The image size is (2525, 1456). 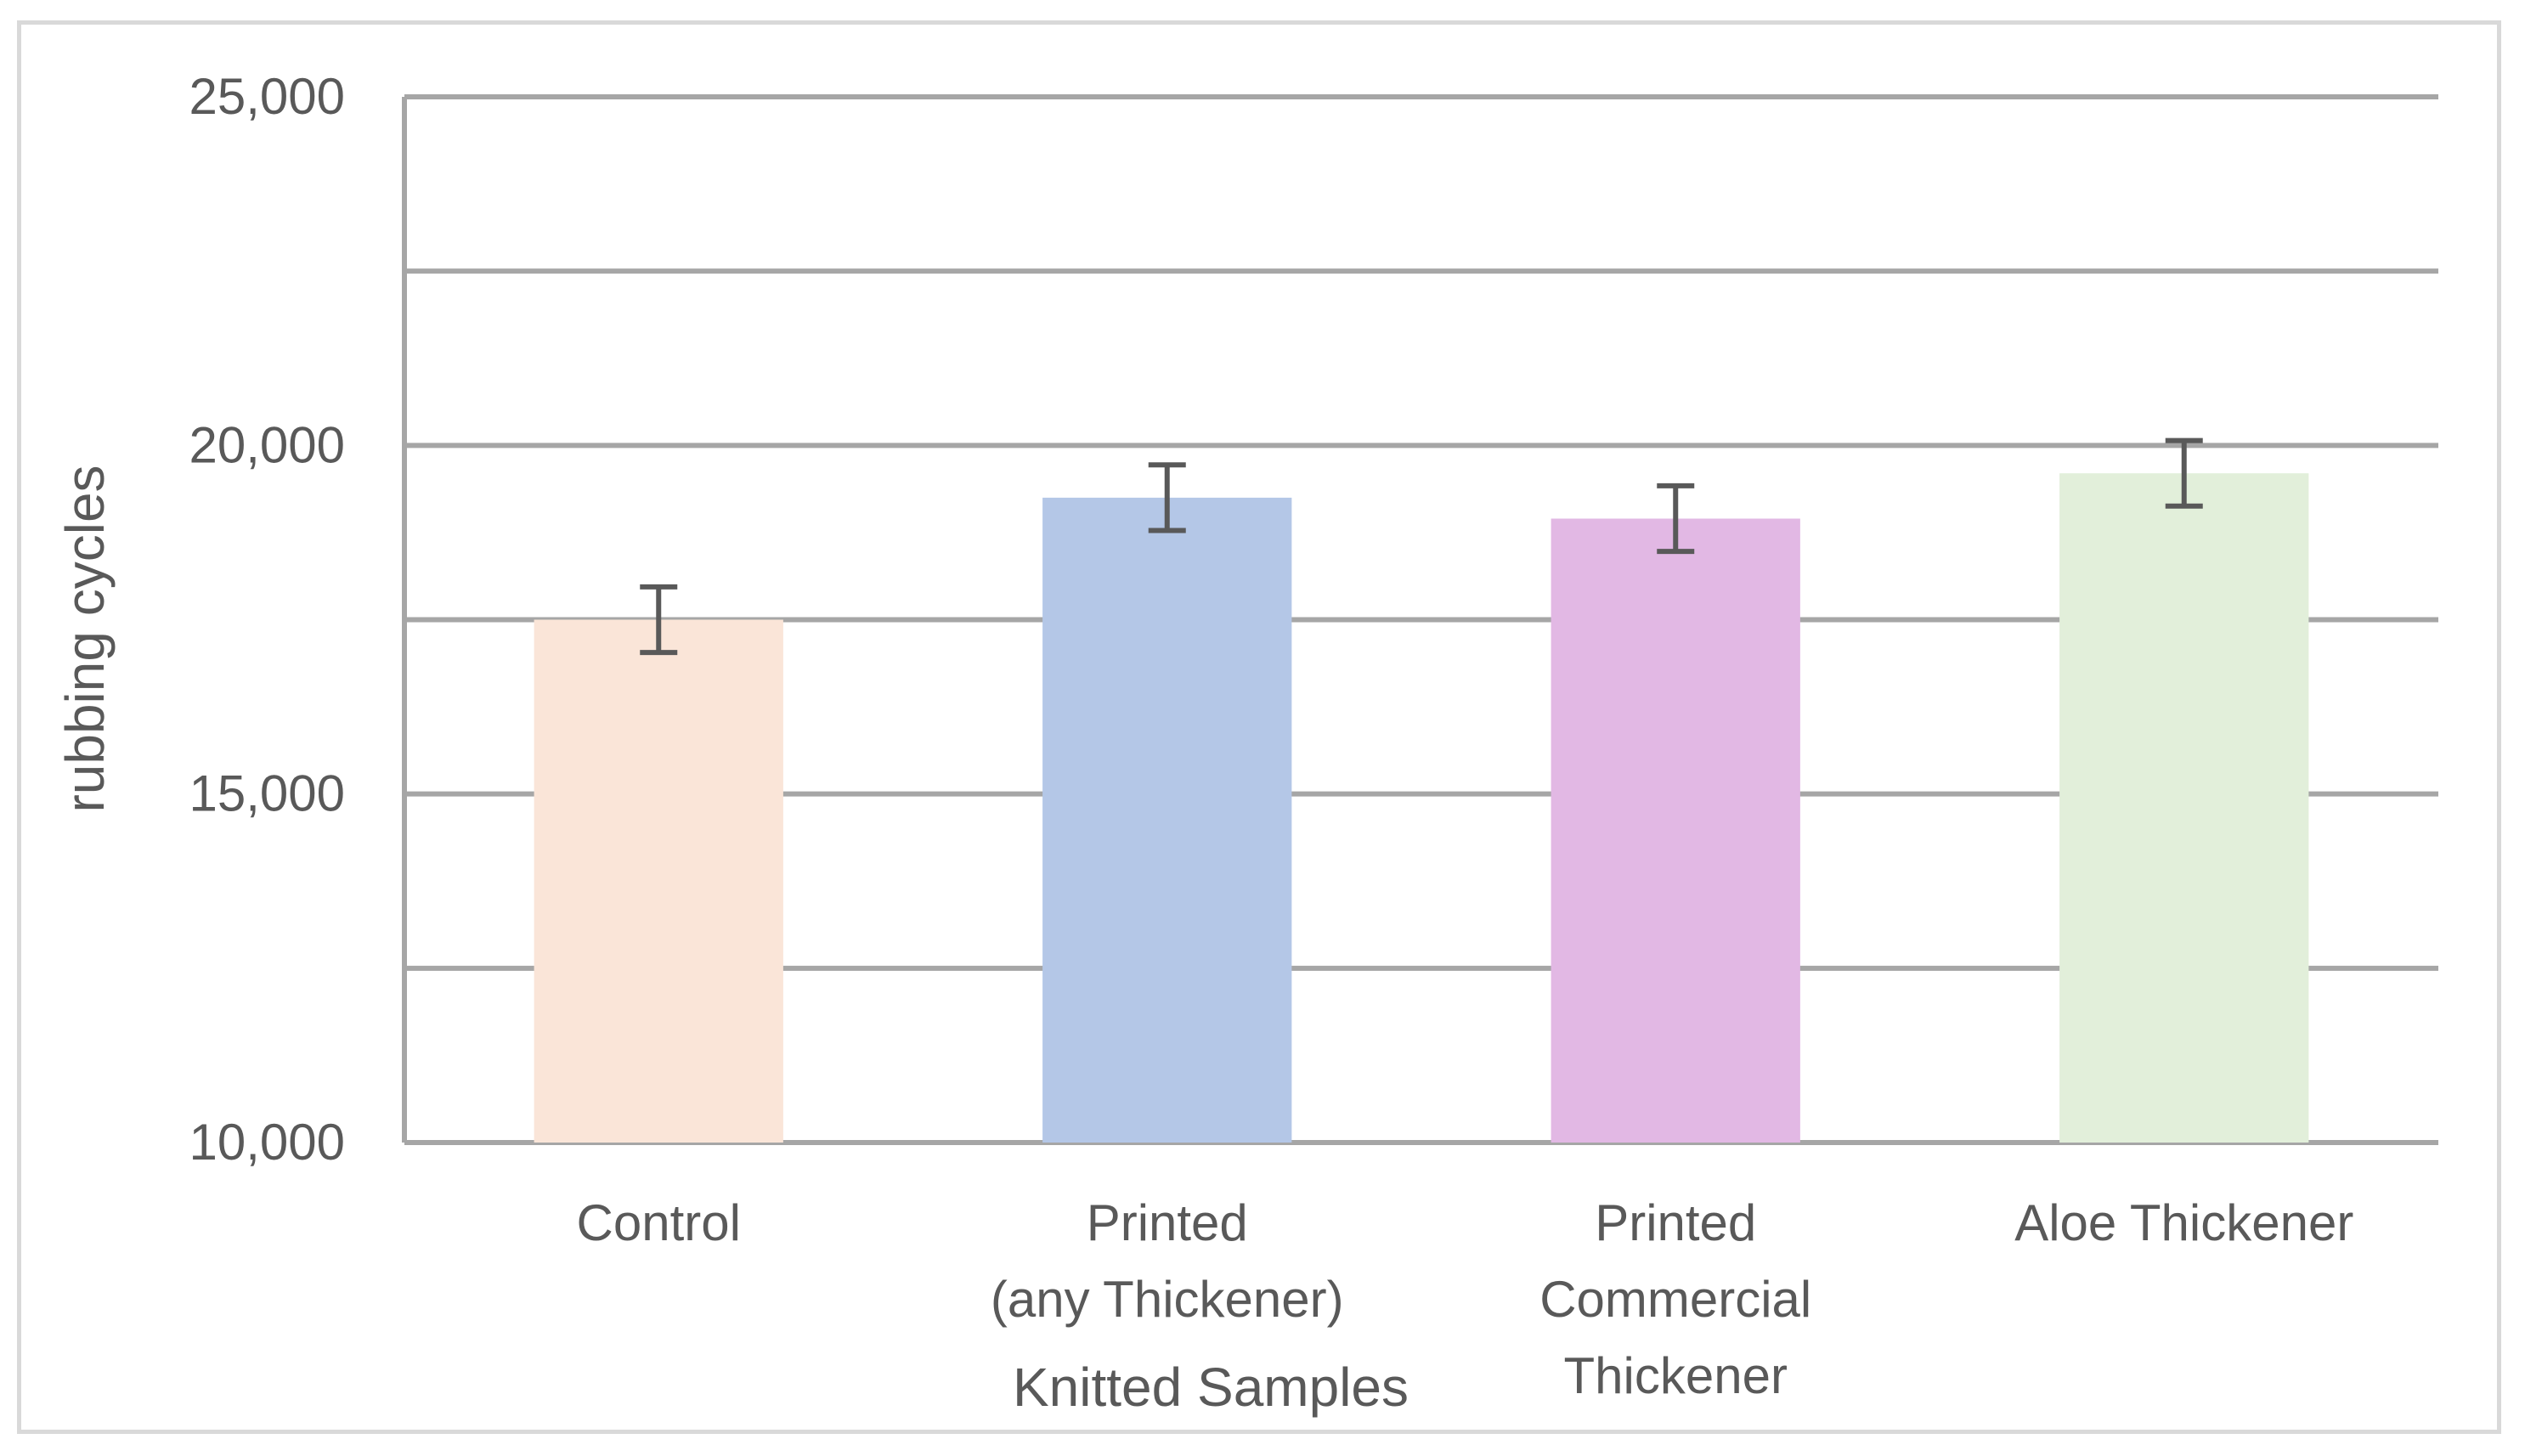 I want to click on error-bars, so click(x=1421, y=547).